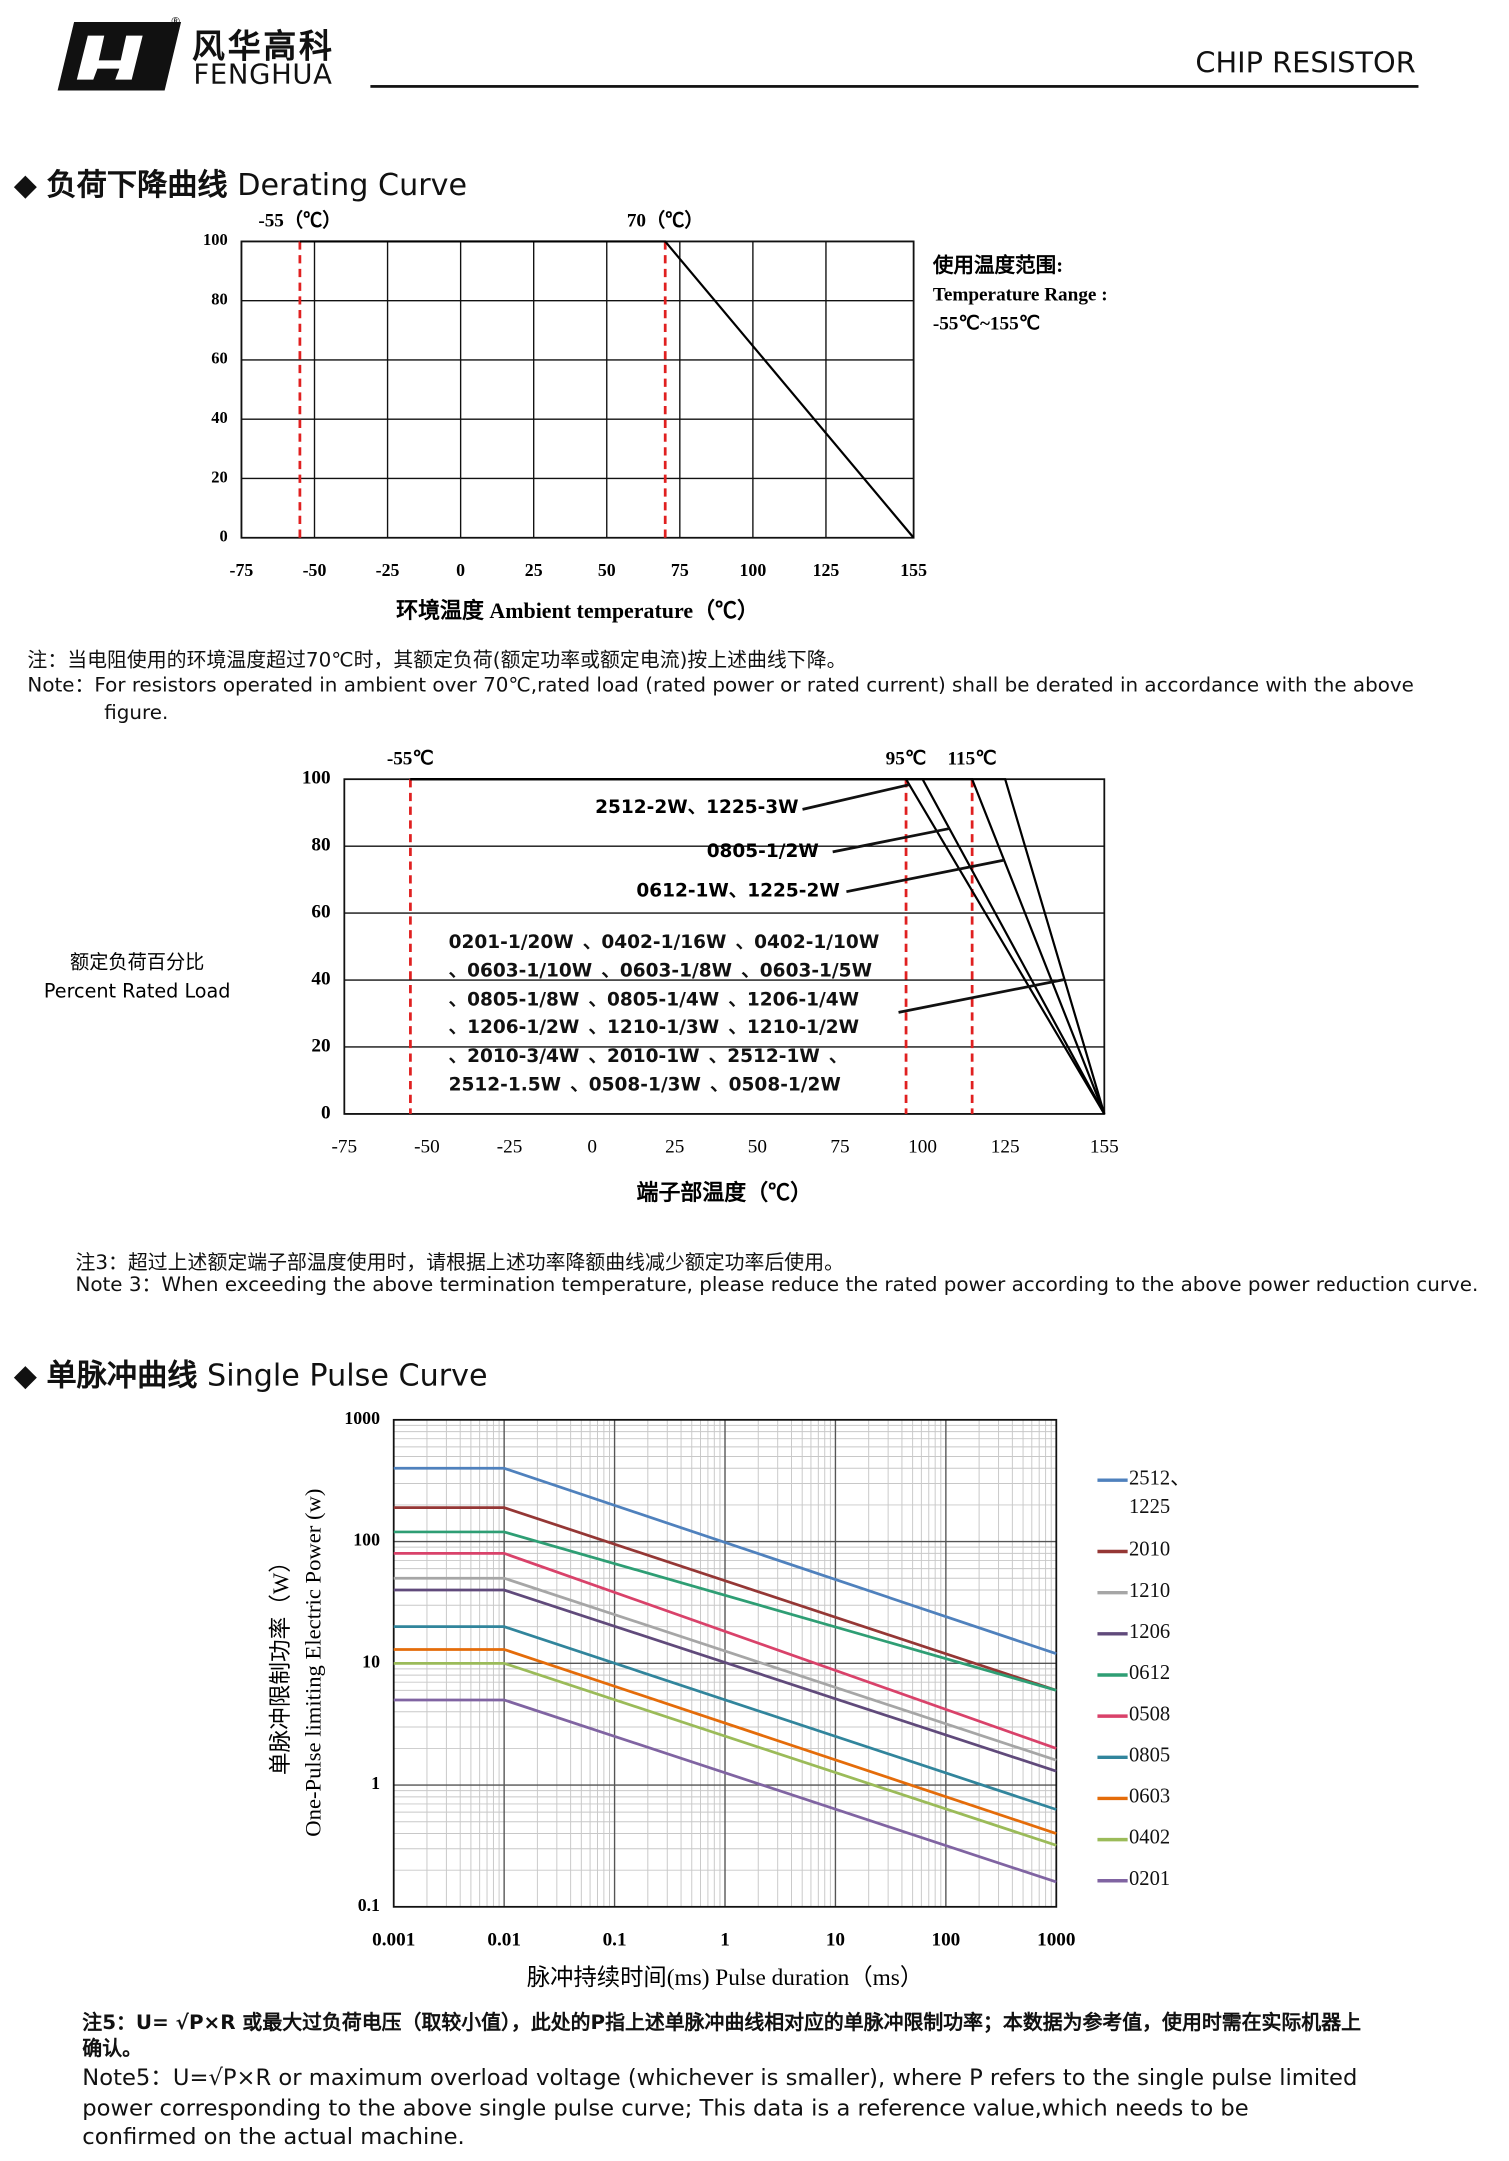 The width and height of the screenshot is (1509, 2161). I want to click on series-label: 0612-1W、1225-2W, so click(737, 891).